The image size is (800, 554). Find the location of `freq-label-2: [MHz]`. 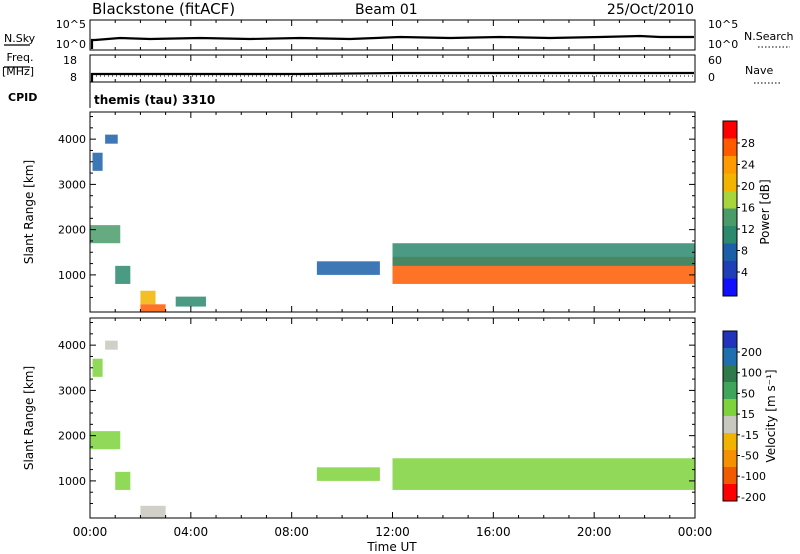

freq-label-2: [MHz] is located at coordinates (18, 71).